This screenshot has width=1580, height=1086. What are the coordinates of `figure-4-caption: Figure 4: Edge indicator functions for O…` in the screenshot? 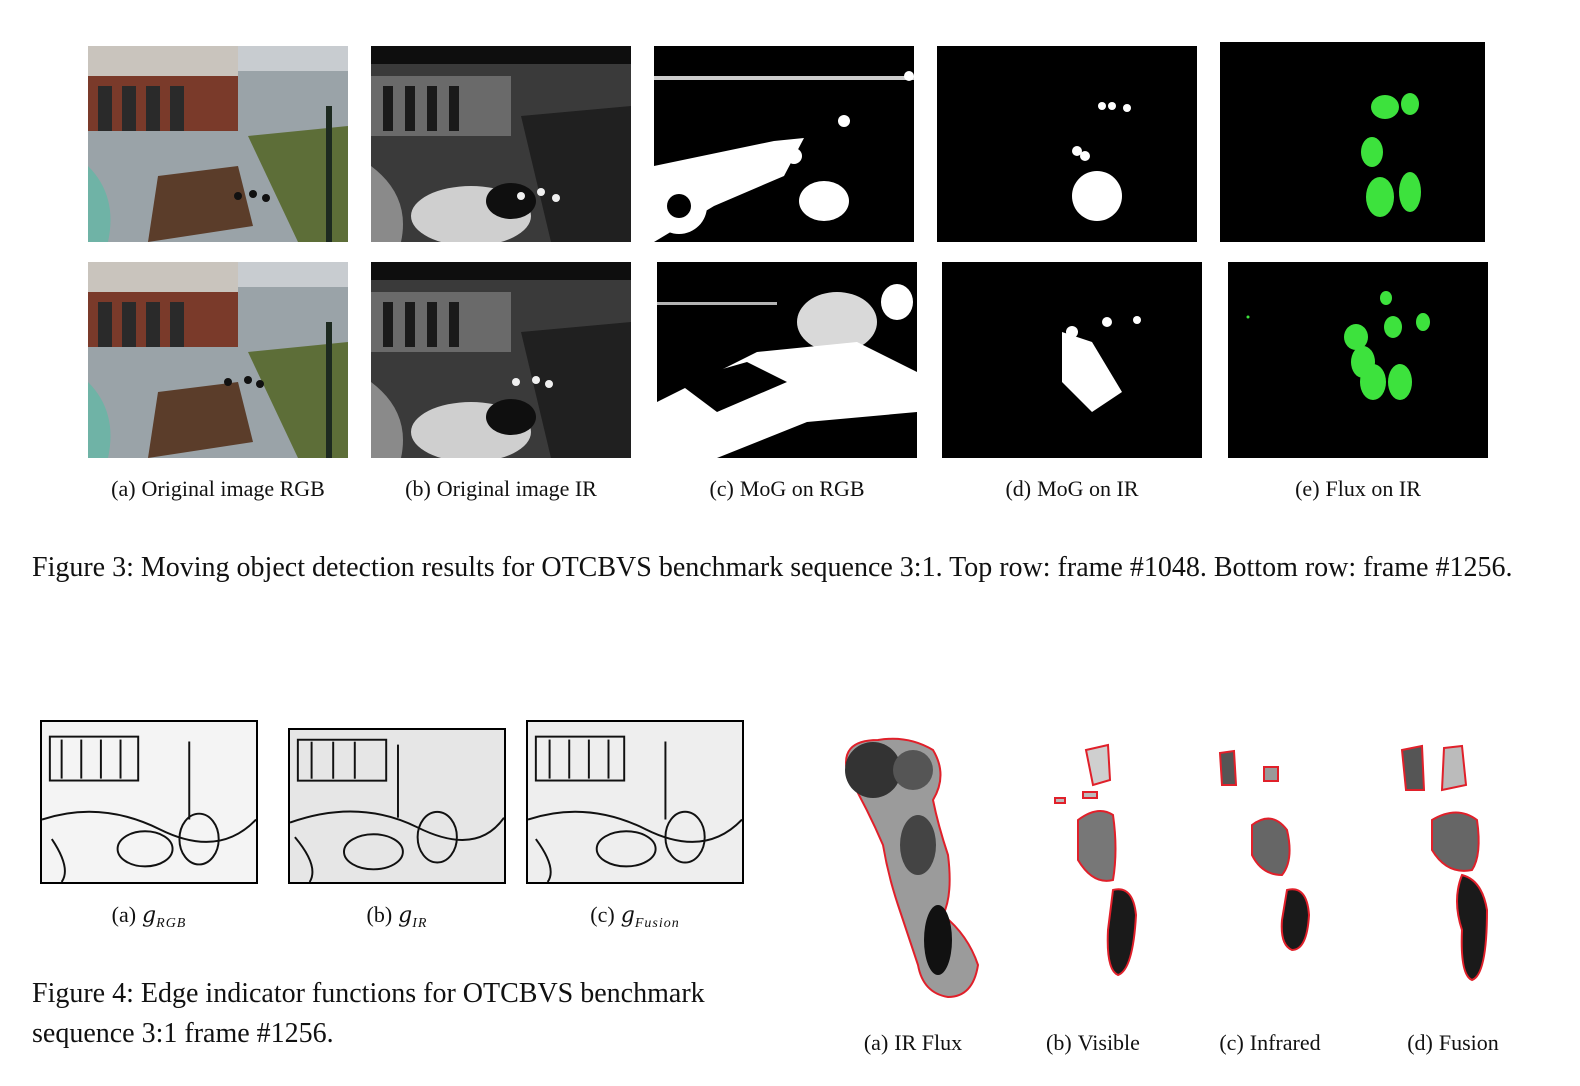 It's located at (368, 1013).